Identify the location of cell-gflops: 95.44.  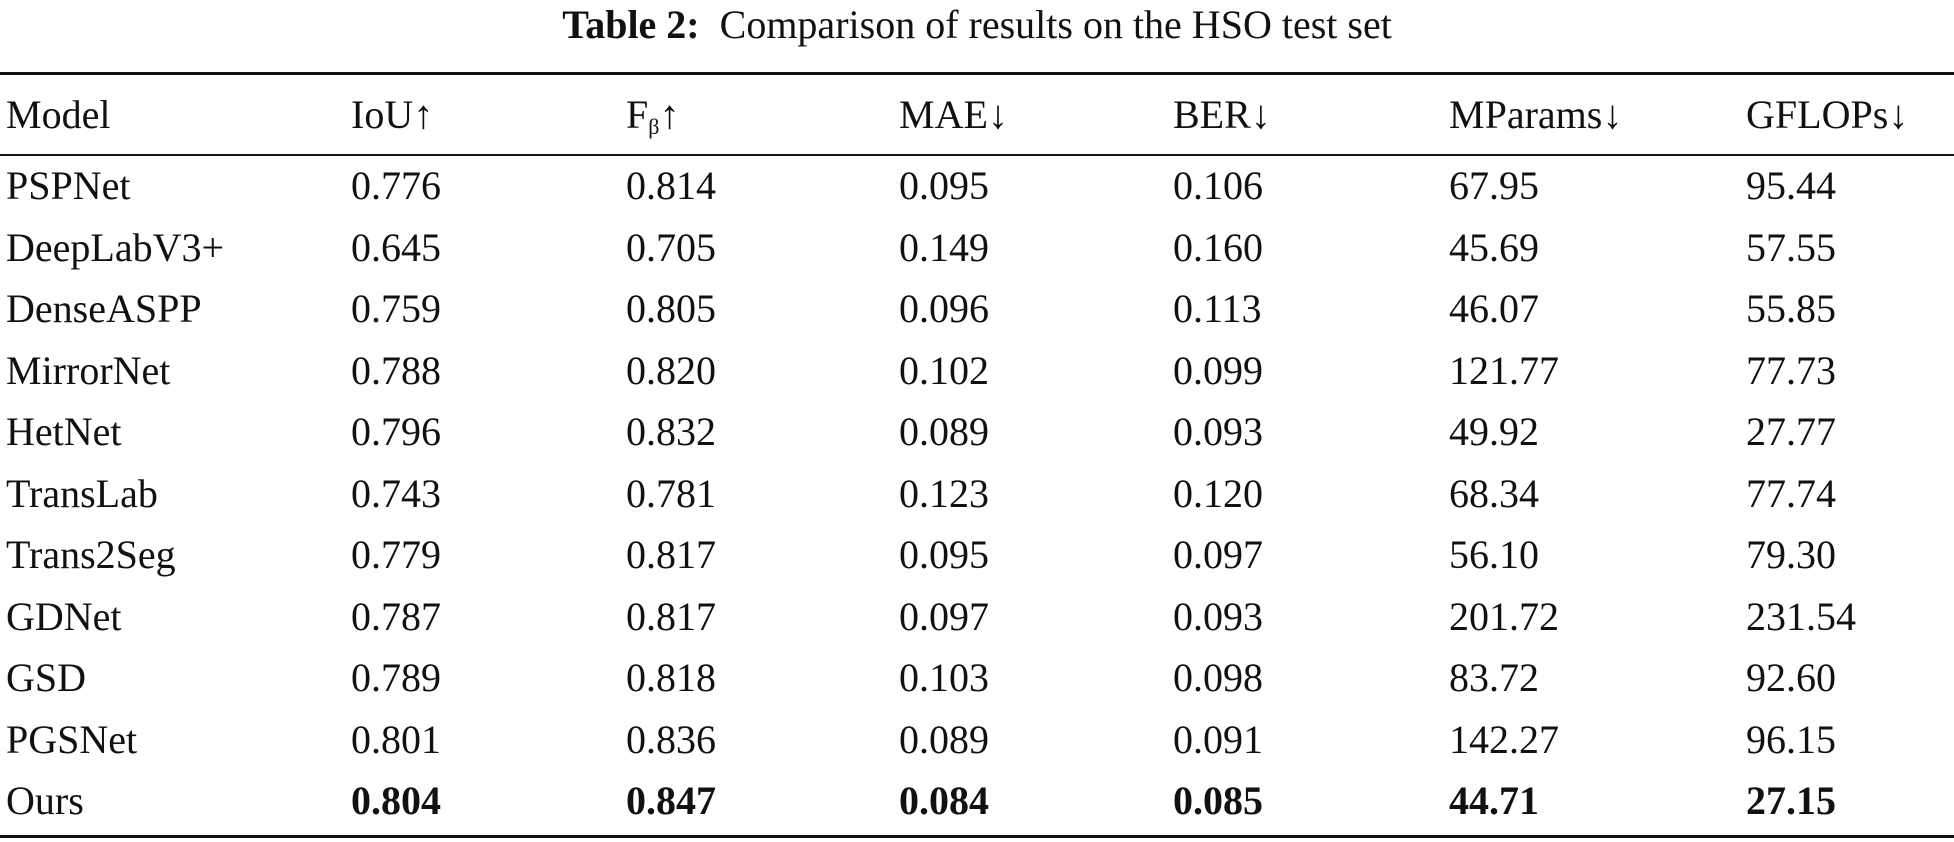
(1791, 185).